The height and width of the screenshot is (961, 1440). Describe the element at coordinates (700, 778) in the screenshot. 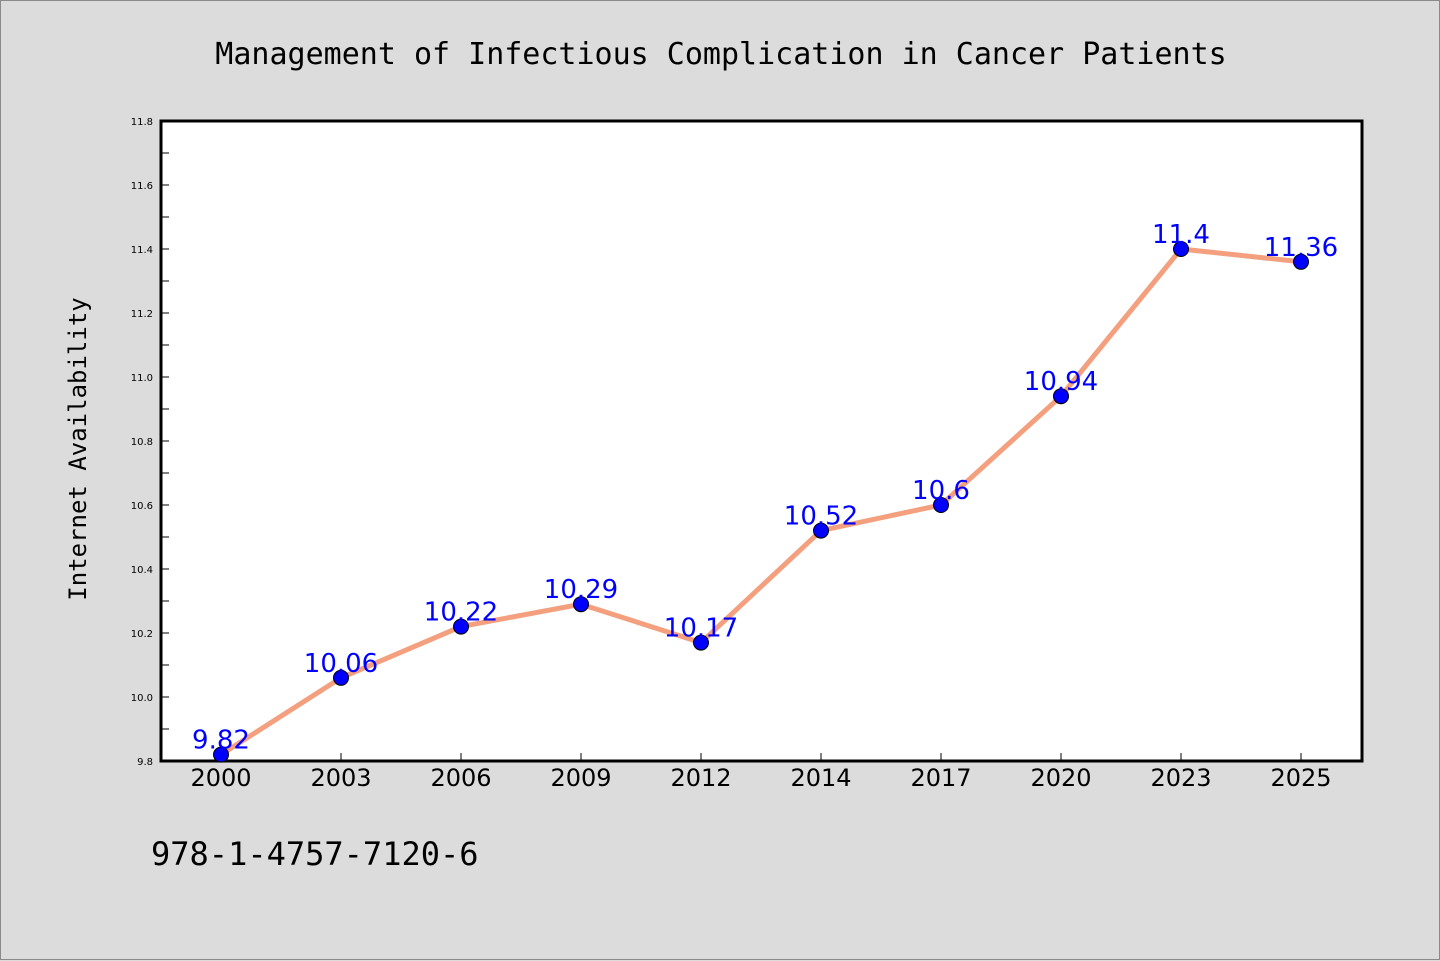

I see `x-tick-label: 2012` at that location.